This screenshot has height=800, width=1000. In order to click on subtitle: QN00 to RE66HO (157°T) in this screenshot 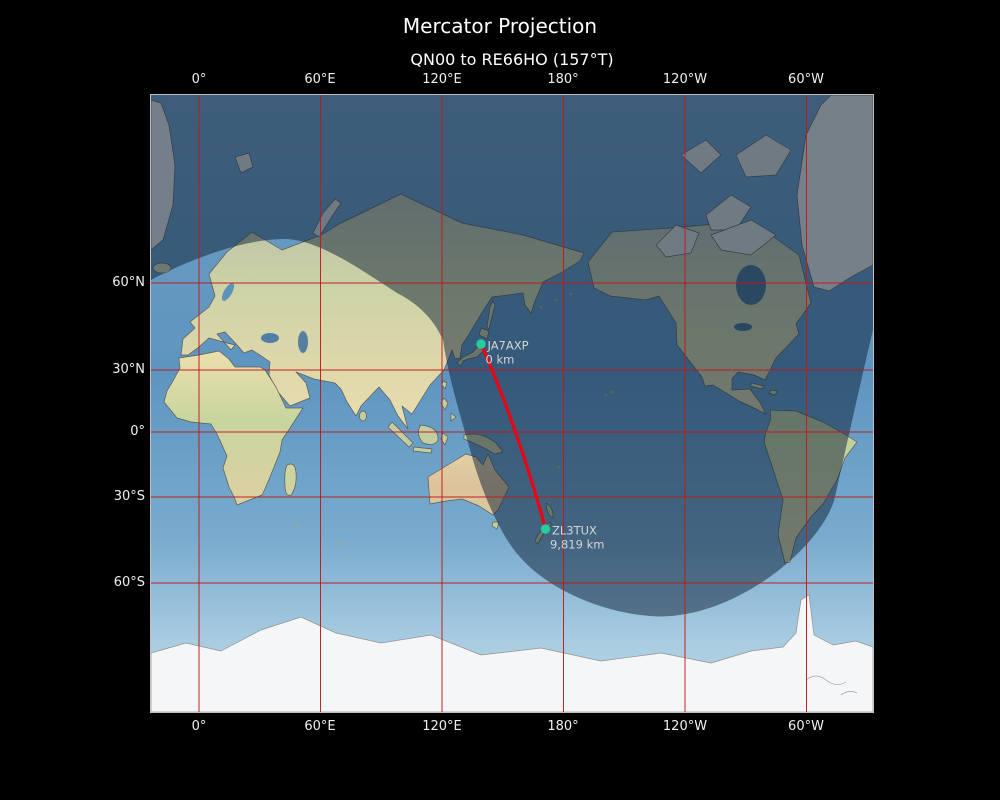, I will do `click(512, 59)`.